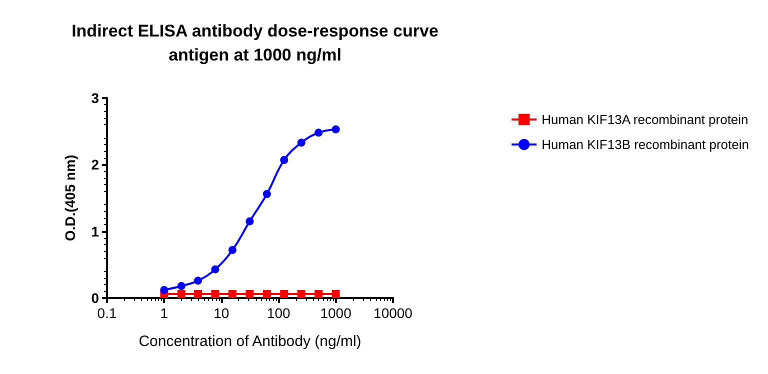  Describe the element at coordinates (250, 341) in the screenshot. I see `x-axis-title: Concentration of Antibody (ng/ml)` at that location.